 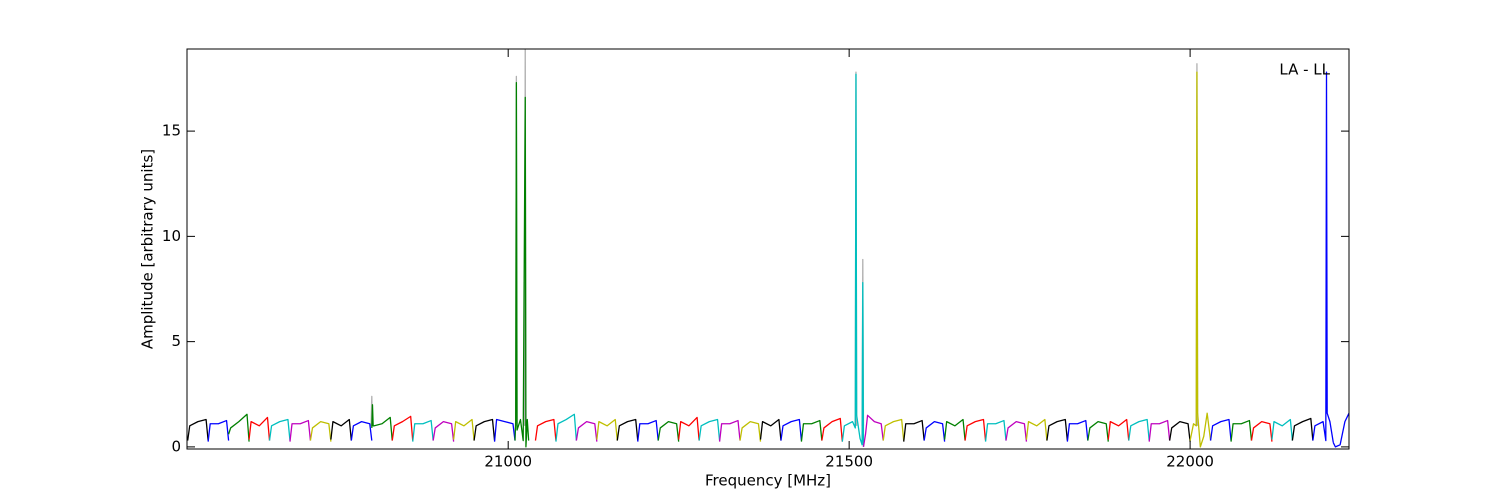 What do you see at coordinates (508, 462) in the screenshot?
I see `x-tick-label: 21000` at bounding box center [508, 462].